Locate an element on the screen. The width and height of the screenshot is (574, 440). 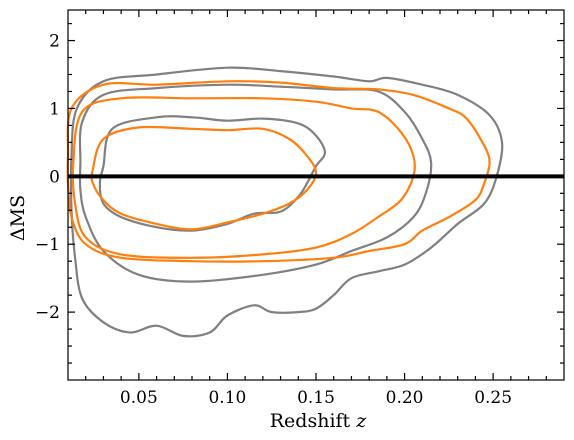
x-axis-label: Redshift z is located at coordinates (318, 421).